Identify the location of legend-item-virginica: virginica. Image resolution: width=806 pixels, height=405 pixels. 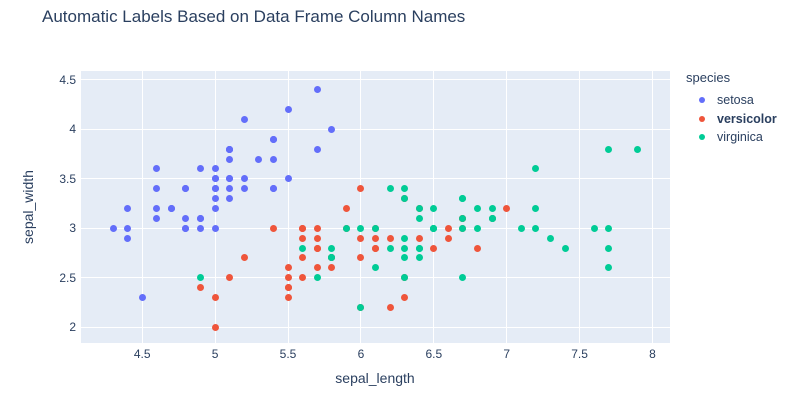
(731, 137).